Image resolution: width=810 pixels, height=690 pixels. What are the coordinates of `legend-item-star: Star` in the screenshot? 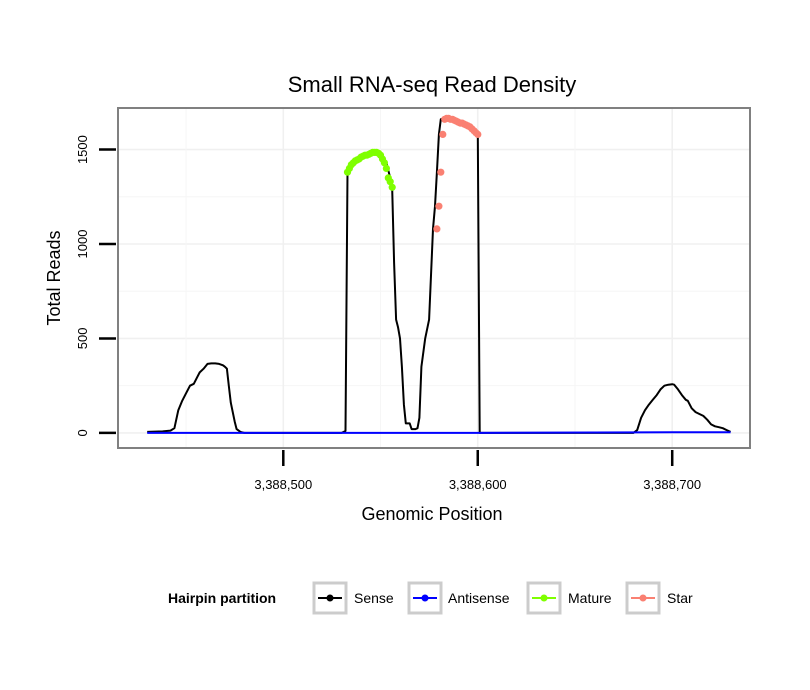 It's located at (659, 598).